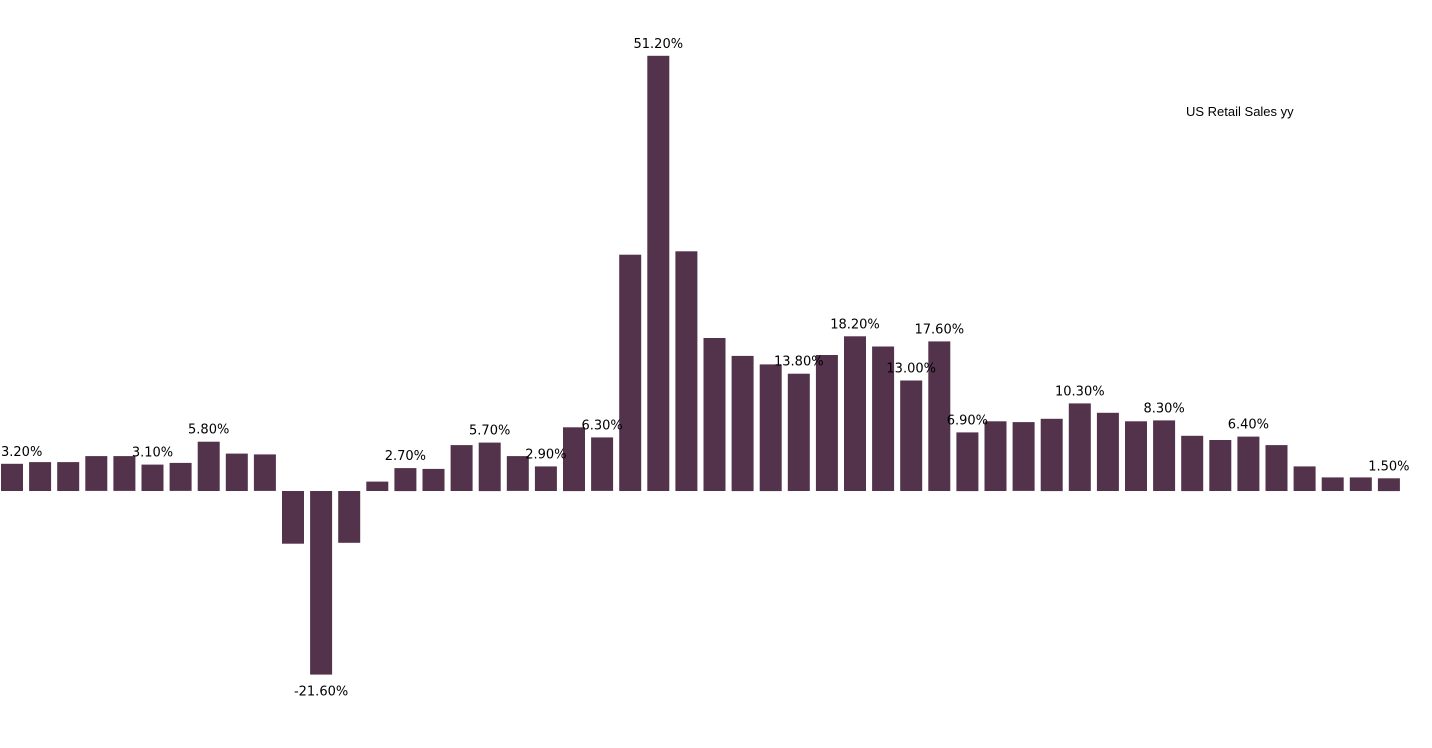  What do you see at coordinates (911, 369) in the screenshot?
I see `data-label-32: 13.00%` at bounding box center [911, 369].